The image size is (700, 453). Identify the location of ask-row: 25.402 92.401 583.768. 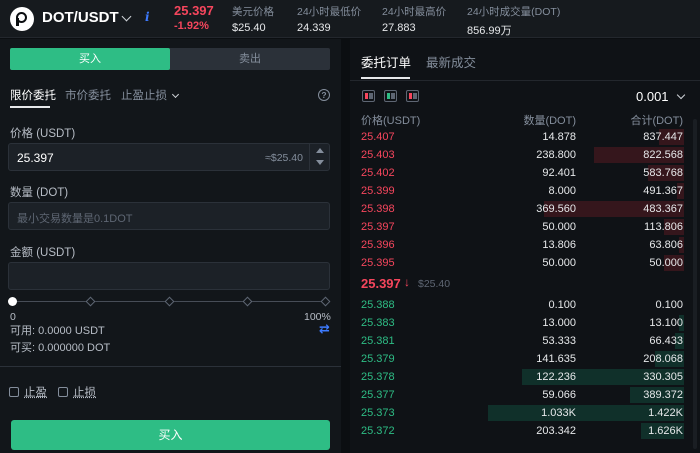
(525, 173).